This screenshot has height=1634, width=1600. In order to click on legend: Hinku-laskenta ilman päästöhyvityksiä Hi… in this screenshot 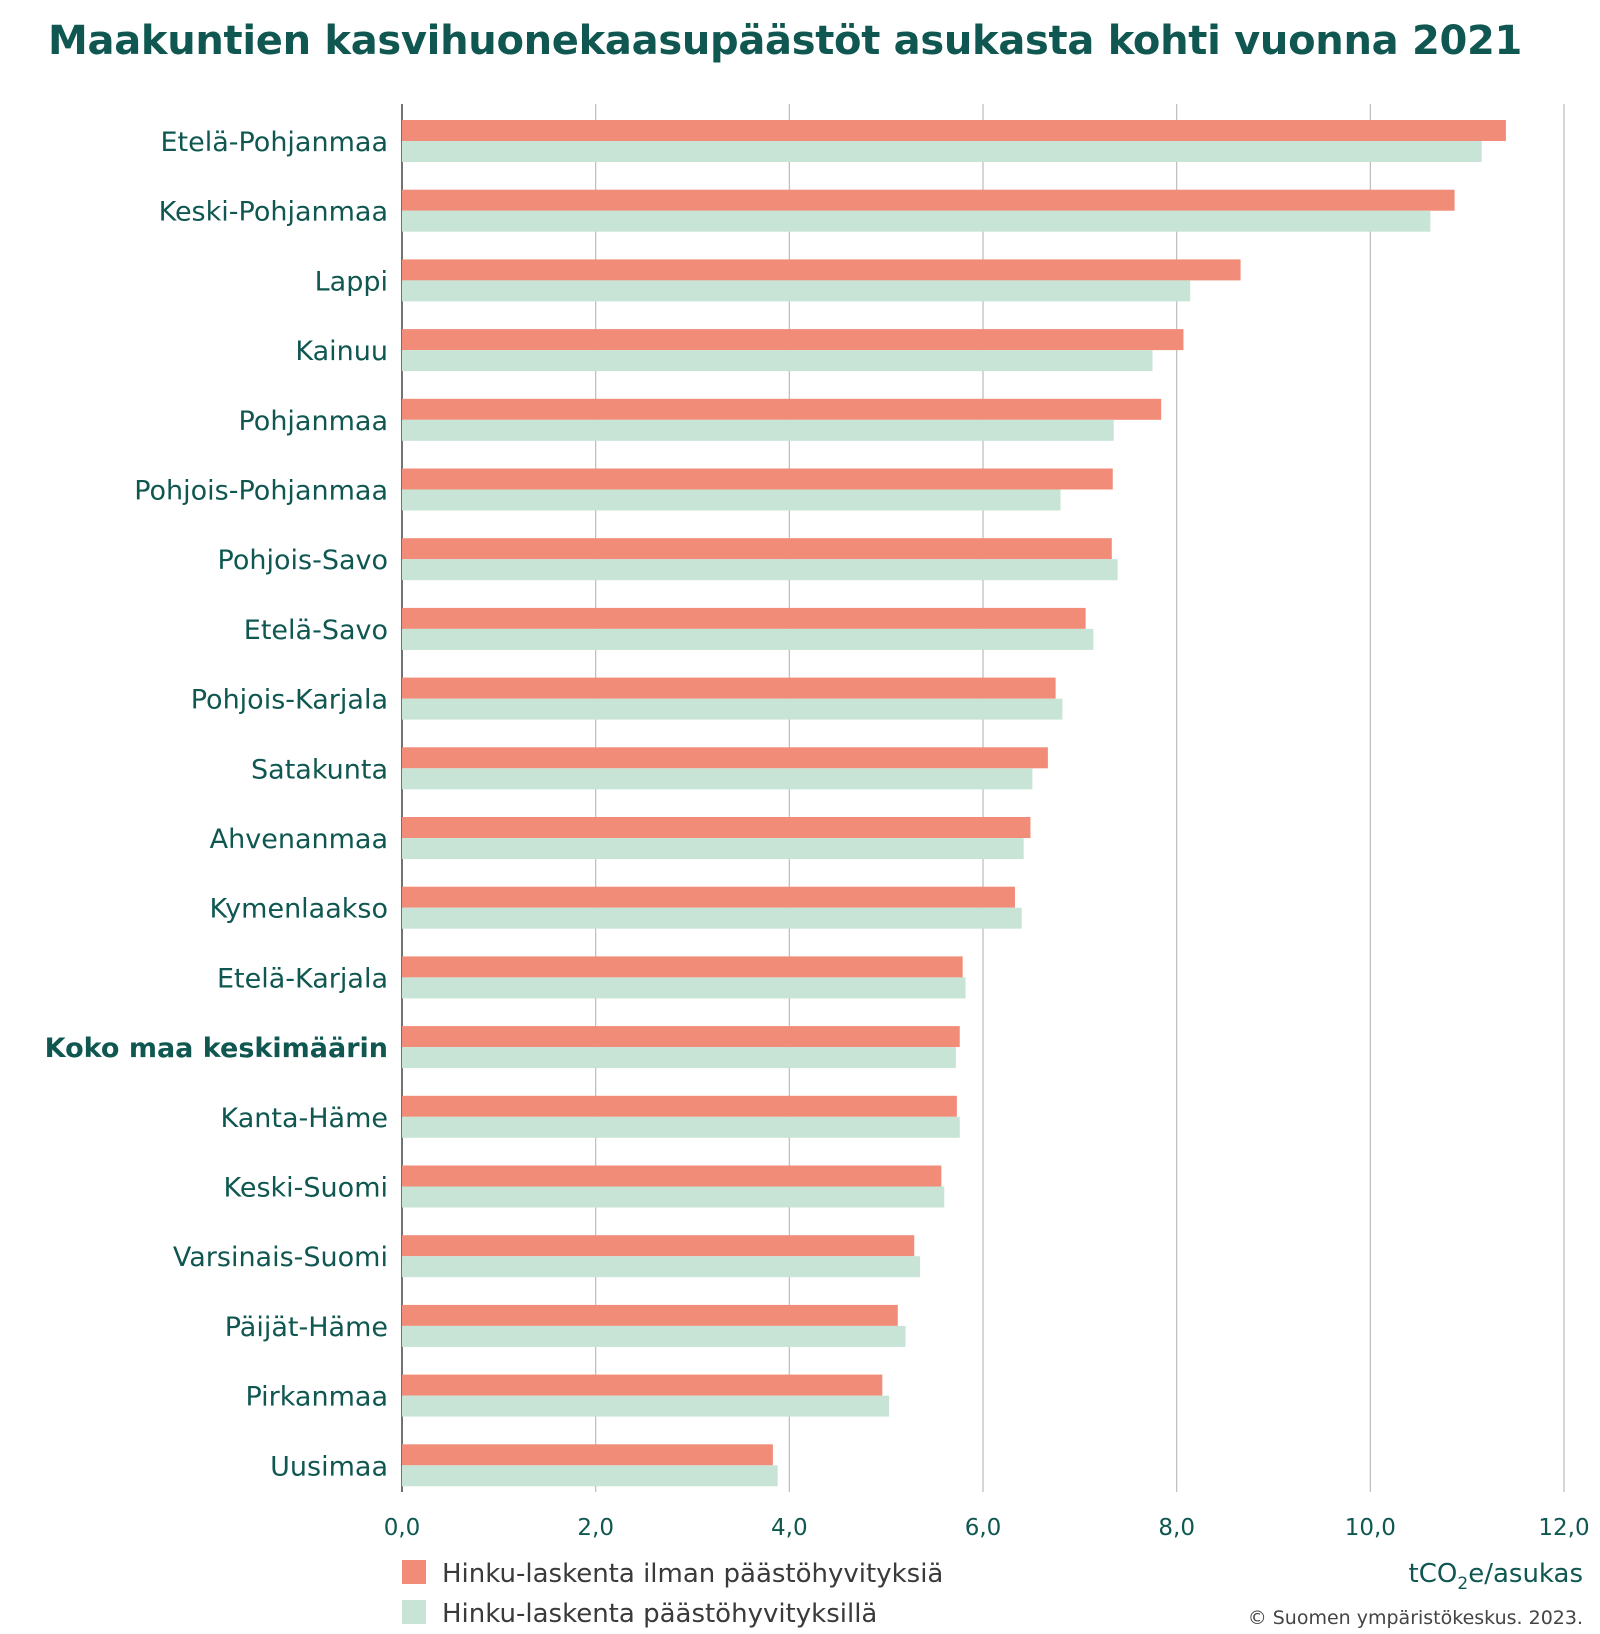, I will do `click(672, 1594)`.